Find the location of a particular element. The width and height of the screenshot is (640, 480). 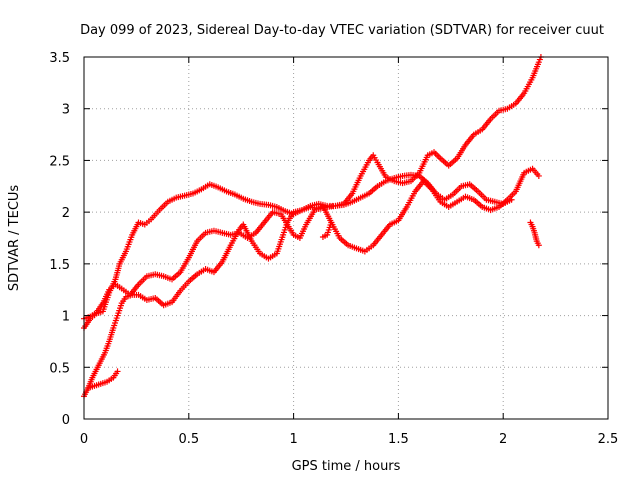

y-tick-label: 2 is located at coordinates (66, 213).